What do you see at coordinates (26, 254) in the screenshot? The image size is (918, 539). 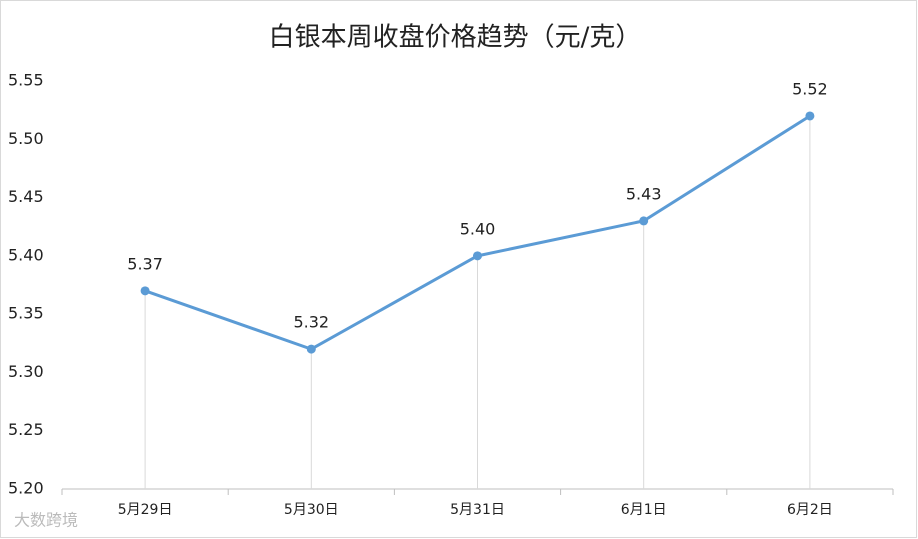 I see `y-tick-label: 5.40` at bounding box center [26, 254].